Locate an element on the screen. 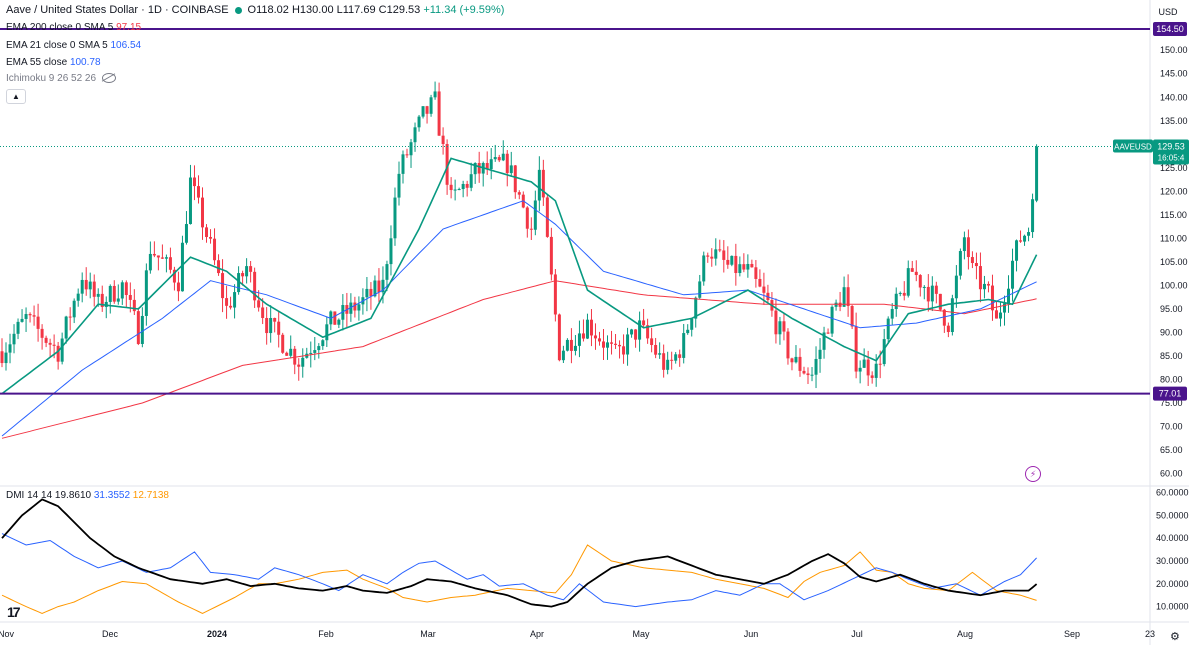  indicator-ema21: EMA 21 close 0 SMA 5 106.54 is located at coordinates (73, 45).